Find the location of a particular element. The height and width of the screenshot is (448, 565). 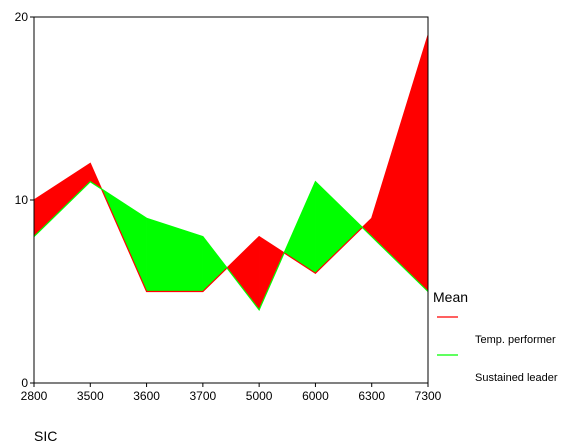

x-tick-label: 2800 is located at coordinates (34, 396).